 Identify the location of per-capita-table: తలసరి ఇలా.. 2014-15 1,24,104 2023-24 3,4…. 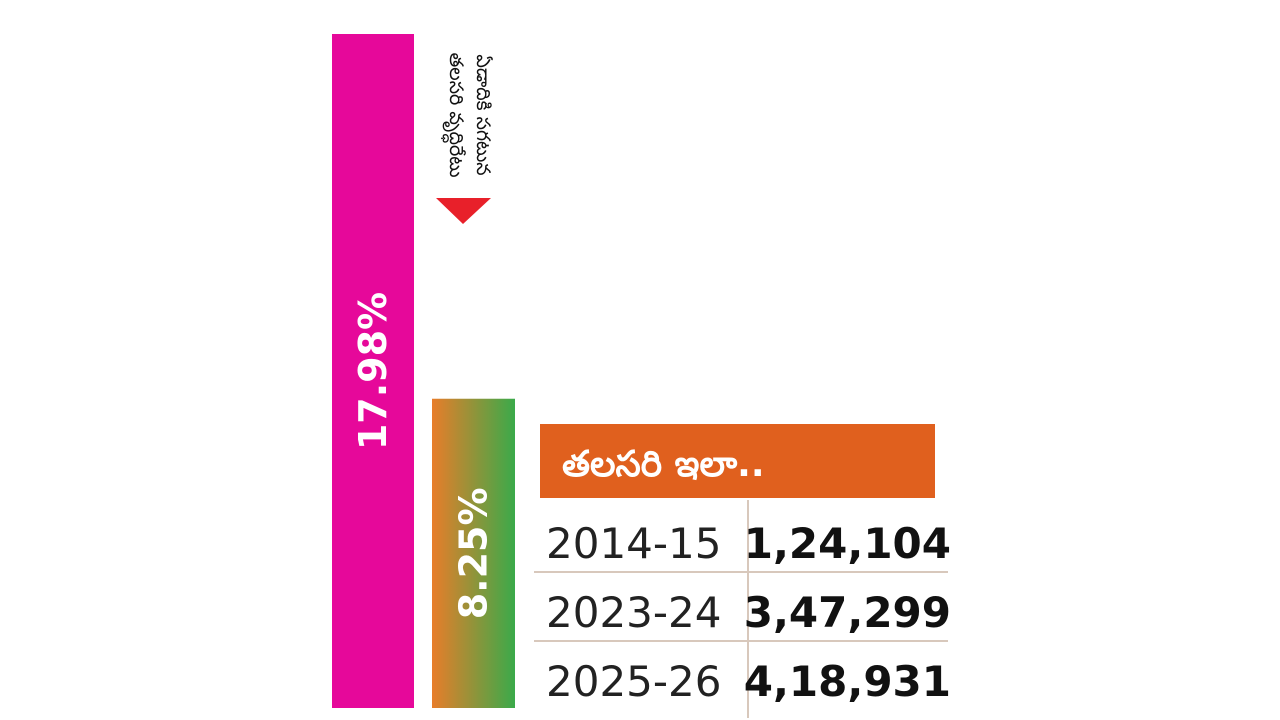
(742, 571).